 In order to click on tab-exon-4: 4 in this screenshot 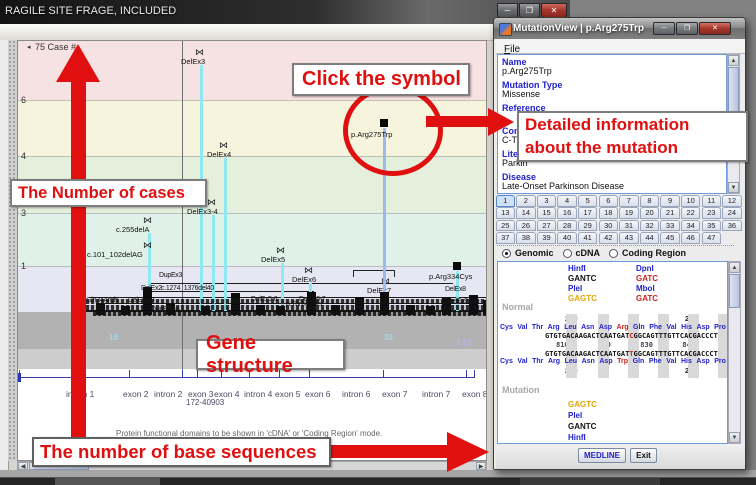, I will do `click(567, 201)`.